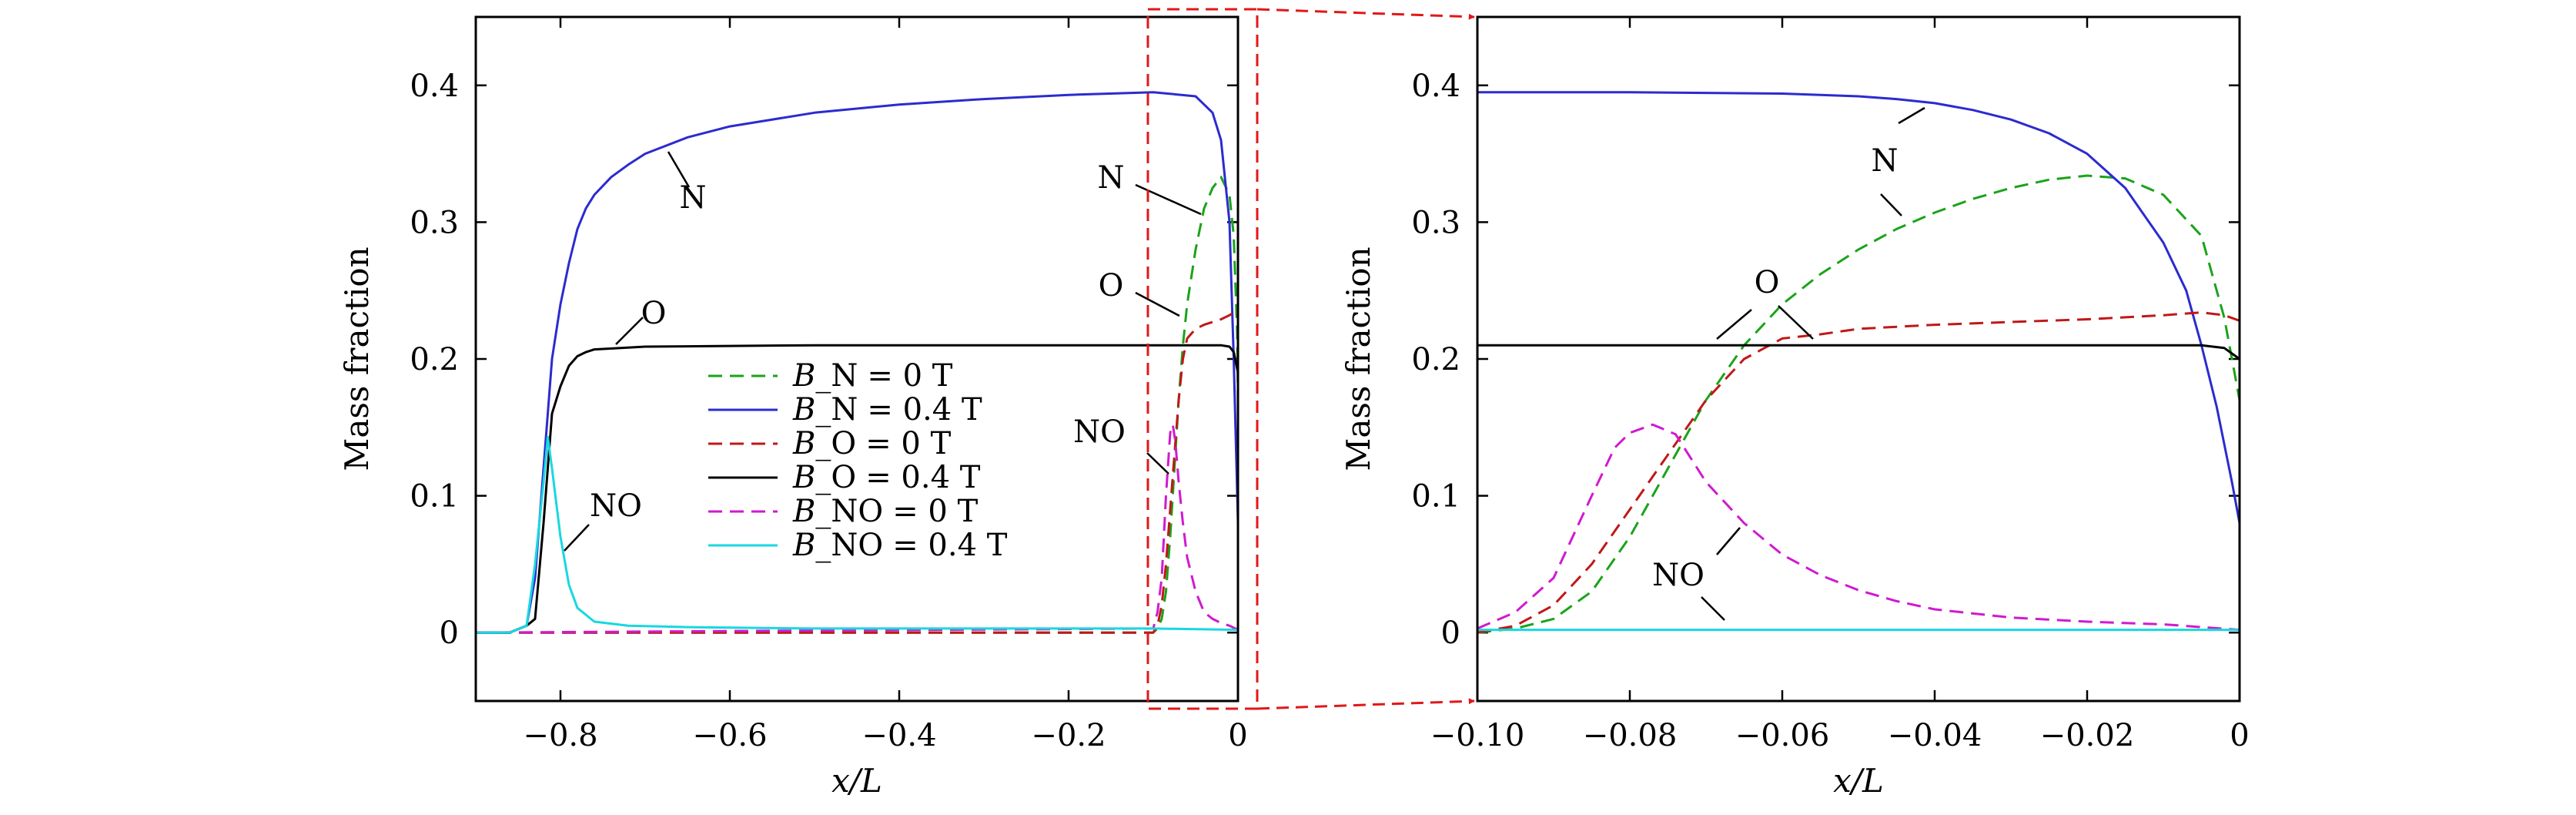 The image size is (2576, 815). What do you see at coordinates (872, 443) in the screenshot?
I see `legend-entry-label: B_O = 0 T` at bounding box center [872, 443].